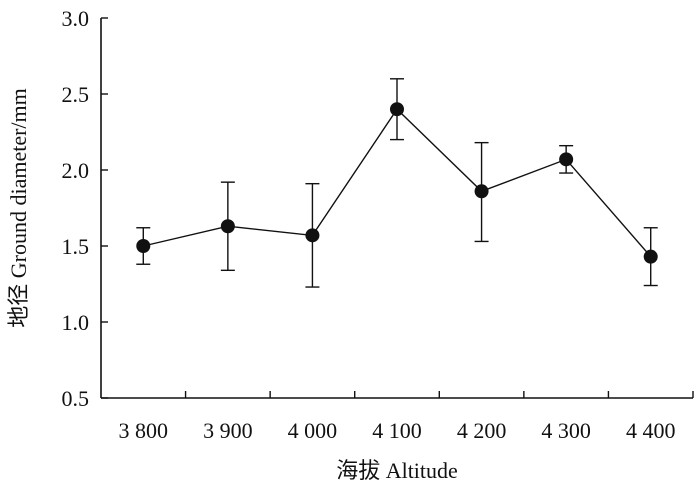 The image size is (700, 489). What do you see at coordinates (85, 208) in the screenshot?
I see `y-ticks: 0.5 1.0 1.5 2.0 2.5 3.0` at bounding box center [85, 208].